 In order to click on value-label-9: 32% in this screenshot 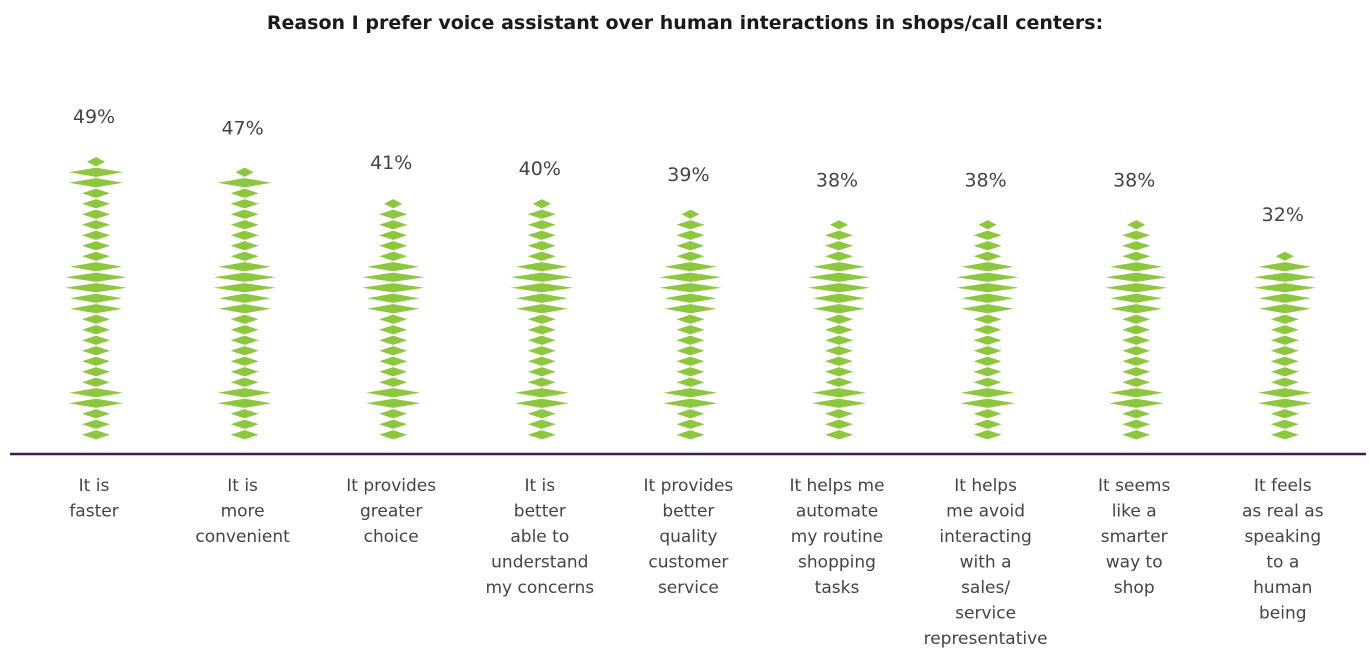, I will do `click(1283, 215)`.